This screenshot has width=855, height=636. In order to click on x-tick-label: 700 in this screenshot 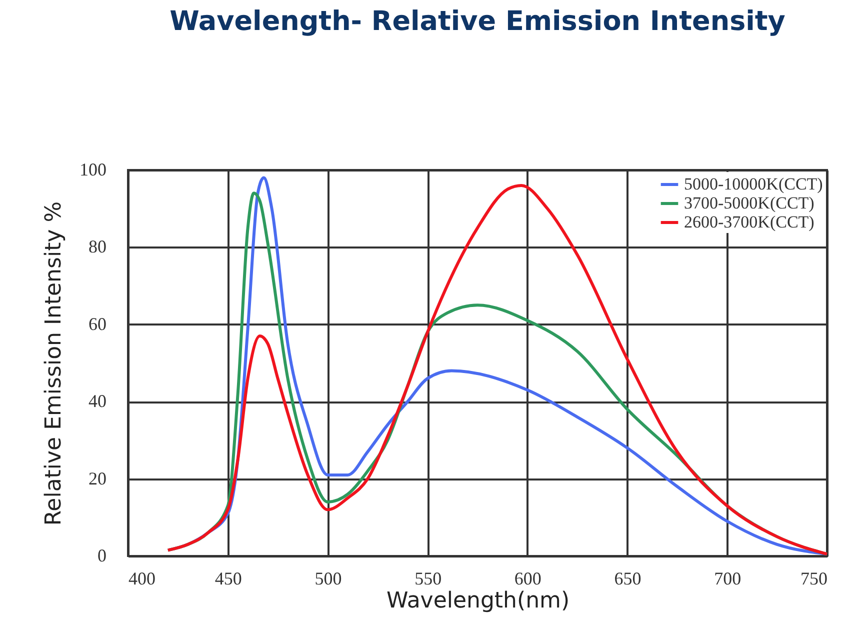, I will do `click(728, 578)`.